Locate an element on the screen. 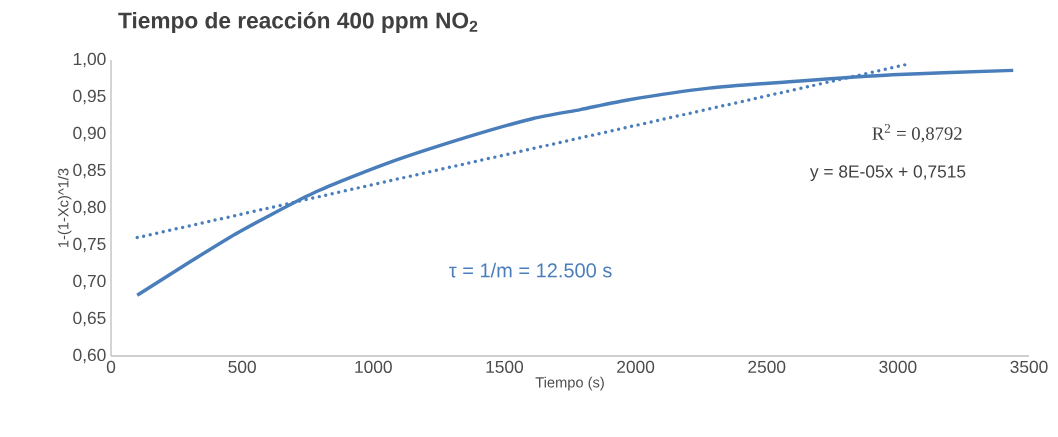  y-tick-label: 0,95 is located at coordinates (89, 97).